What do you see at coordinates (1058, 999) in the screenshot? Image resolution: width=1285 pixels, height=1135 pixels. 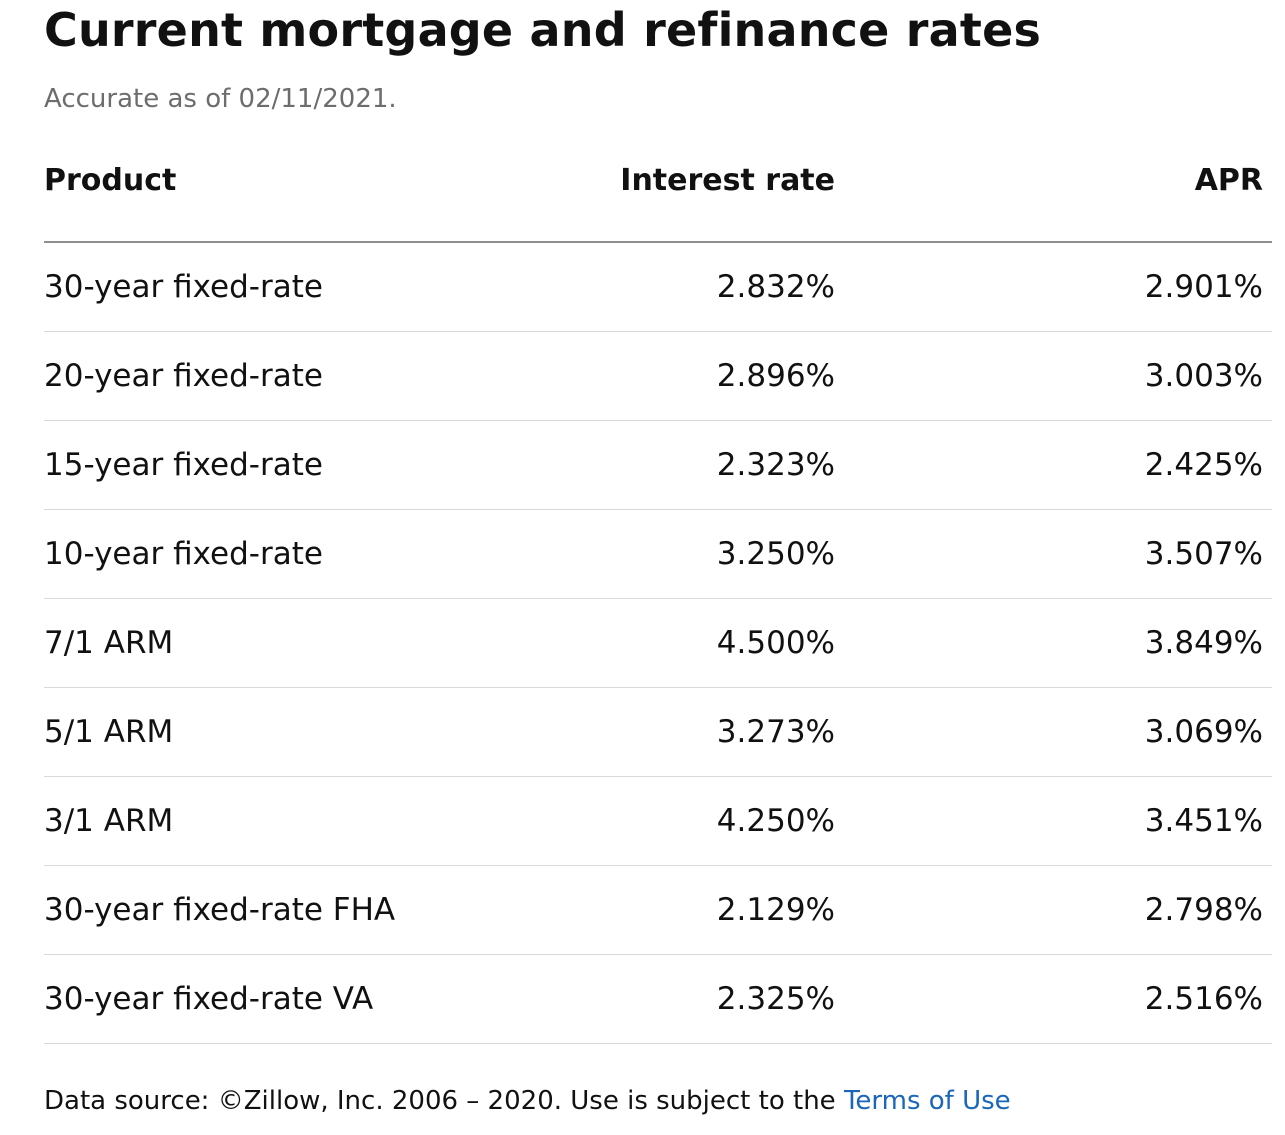 I see `apr-cell: 2.516%` at bounding box center [1058, 999].